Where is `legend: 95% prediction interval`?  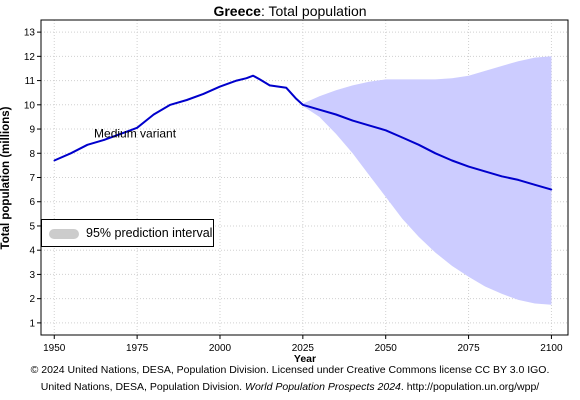 legend: 95% prediction interval is located at coordinates (127, 233).